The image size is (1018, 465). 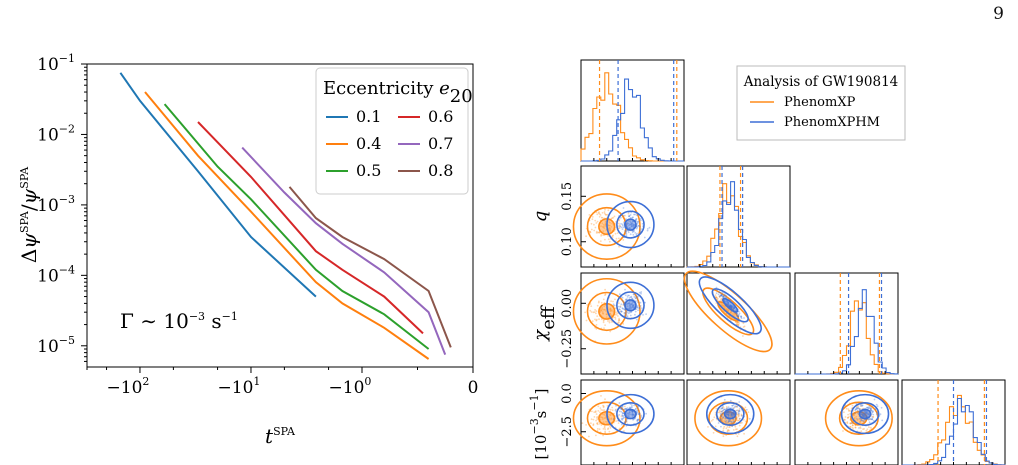 I want to click on row-label-1: q, so click(x=540, y=217).